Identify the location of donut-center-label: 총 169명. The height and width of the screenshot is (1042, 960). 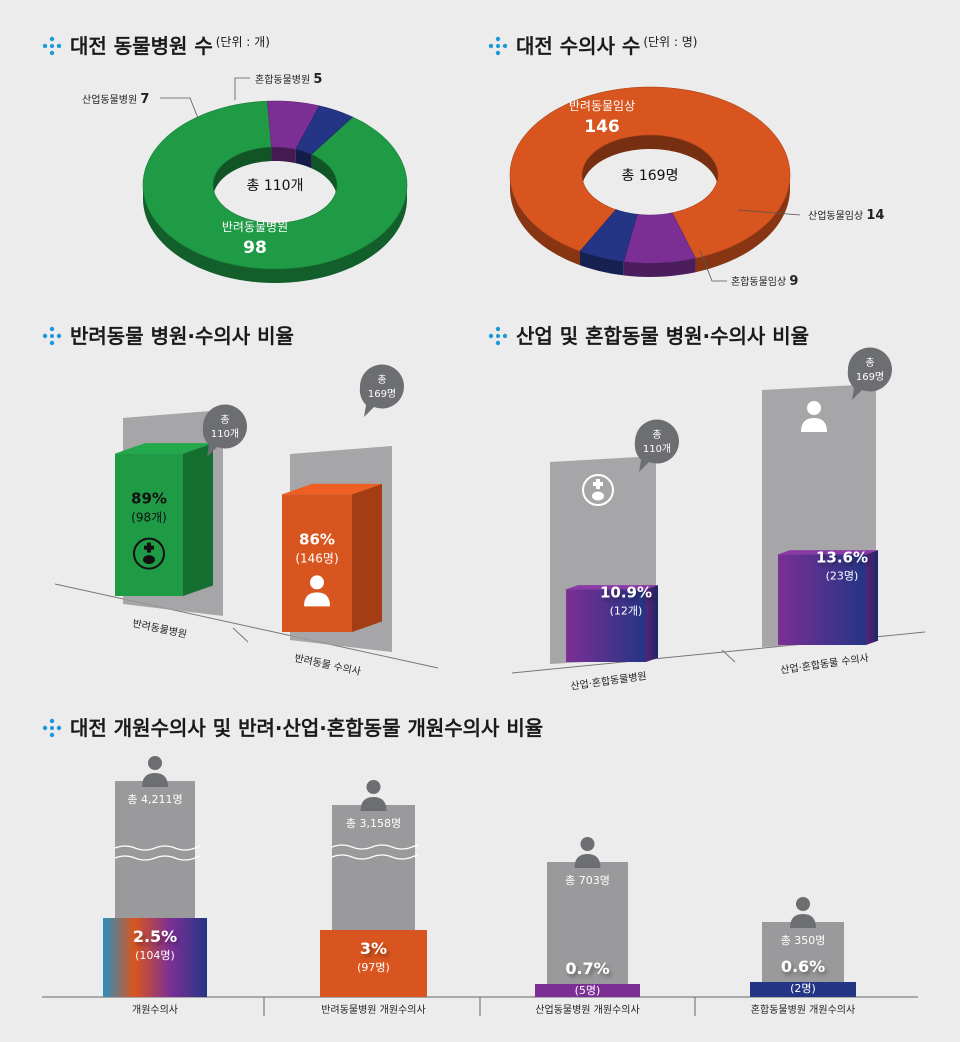
(650, 176).